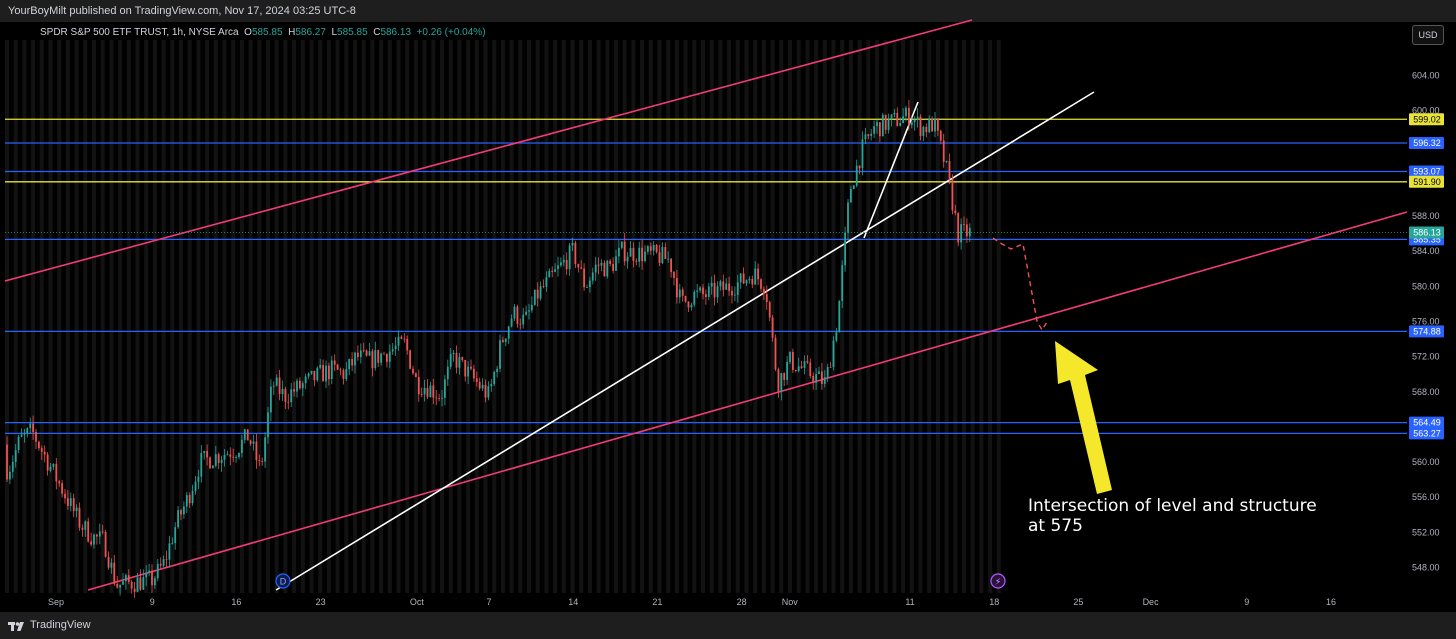 The width and height of the screenshot is (1456, 639). I want to click on projection-dashed-line, so click(1020, 284).